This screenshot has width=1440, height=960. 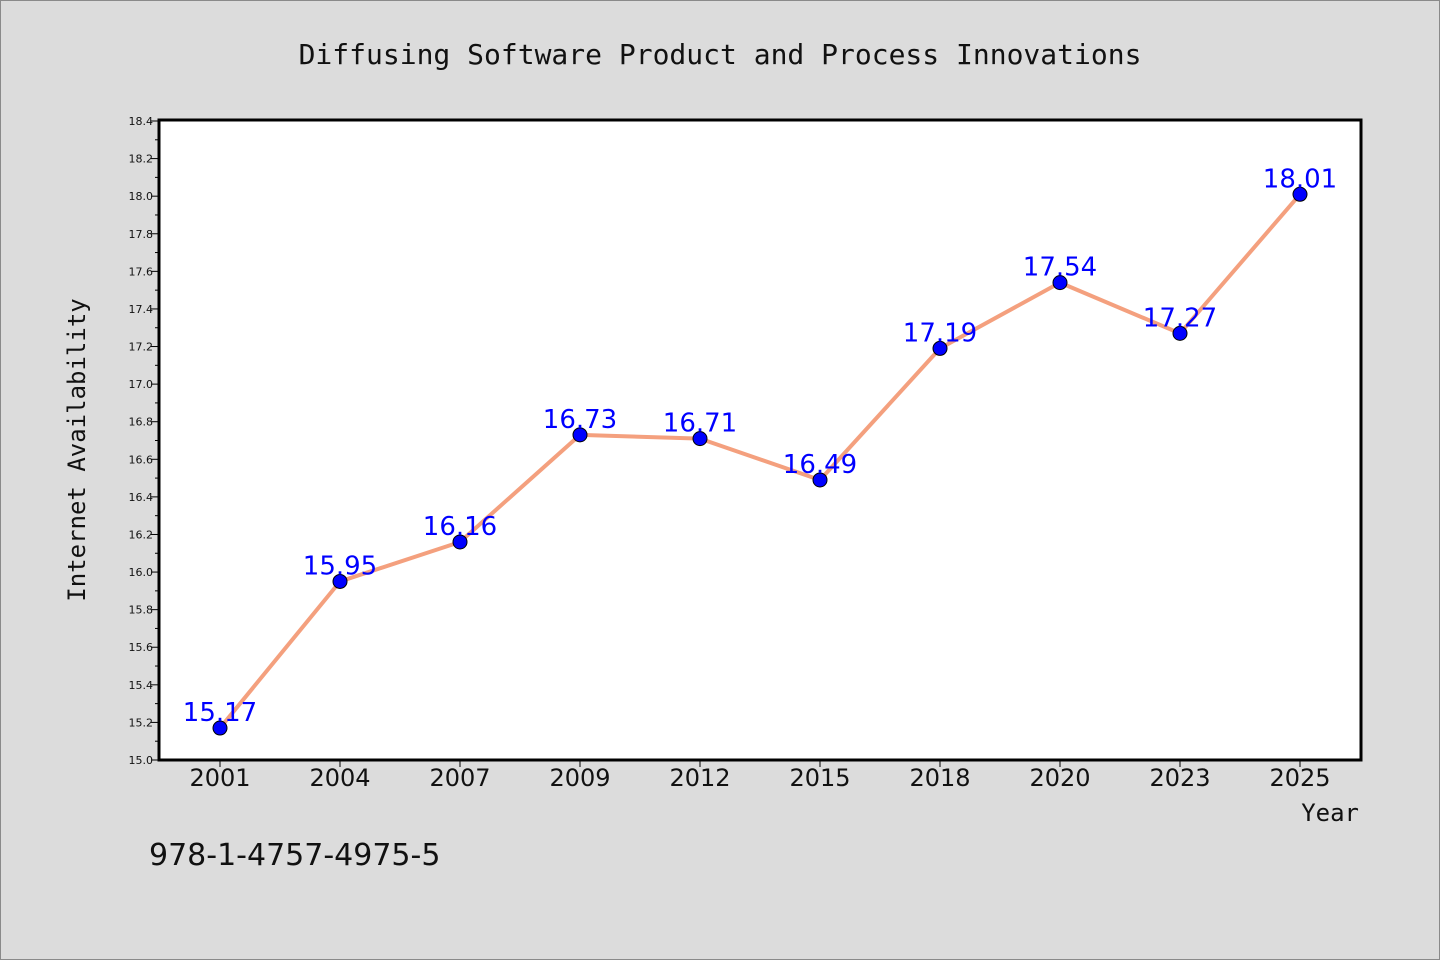 What do you see at coordinates (141, 722) in the screenshot?
I see `y-tick-label: 15.2` at bounding box center [141, 722].